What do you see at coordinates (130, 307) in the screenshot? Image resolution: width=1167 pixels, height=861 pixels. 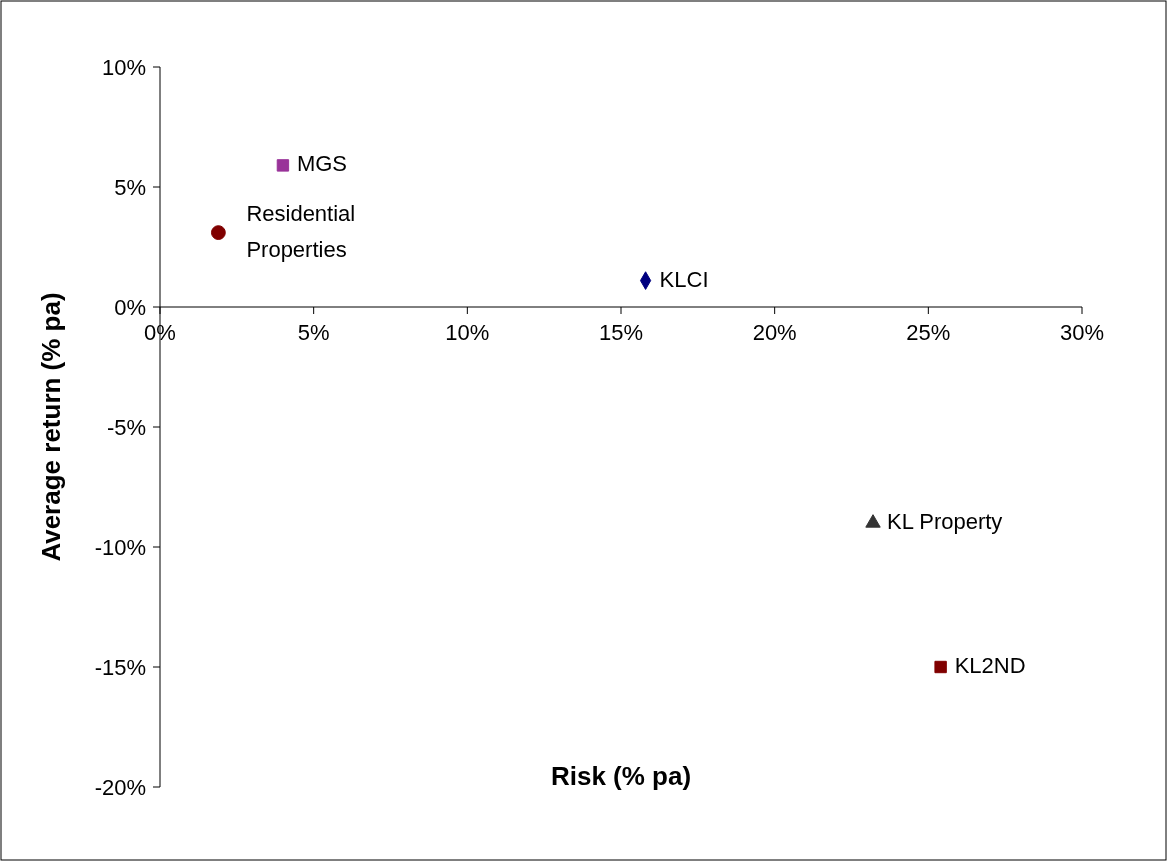 I see `y-tick-label: 0%` at bounding box center [130, 307].